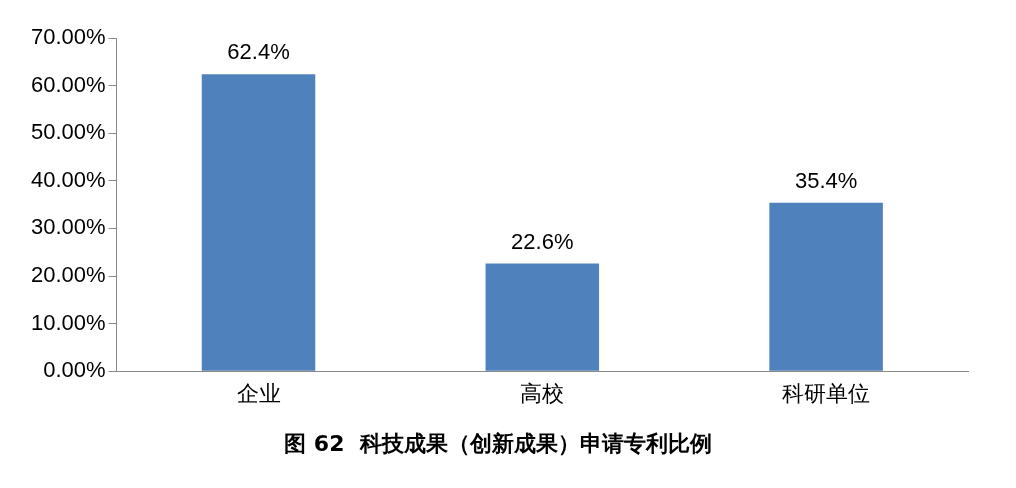 Image resolution: width=1016 pixels, height=488 pixels. What do you see at coordinates (498, 443) in the screenshot?
I see `text: 图 62 科技成果（创新成果）申请专利比例` at bounding box center [498, 443].